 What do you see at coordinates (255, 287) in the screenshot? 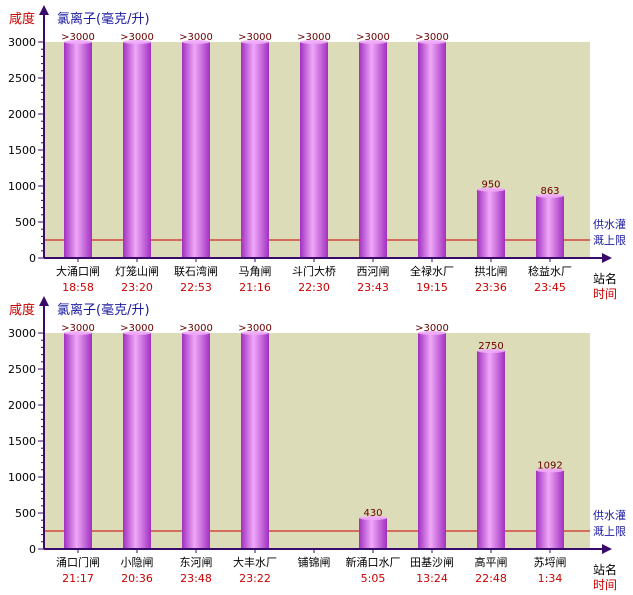
I see `time-label: 21:16` at bounding box center [255, 287].